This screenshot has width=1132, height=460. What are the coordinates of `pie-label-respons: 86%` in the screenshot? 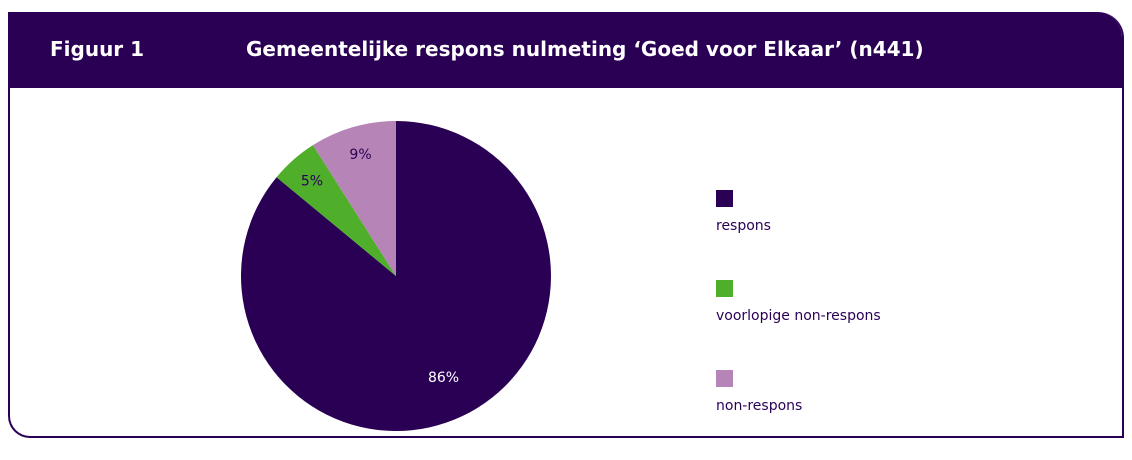 It's located at (443, 378).